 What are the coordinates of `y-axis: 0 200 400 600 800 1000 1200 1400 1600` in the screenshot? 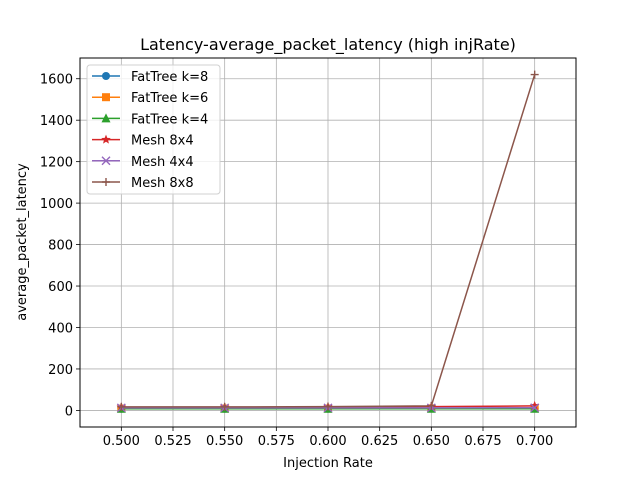 It's located at (60, 246).